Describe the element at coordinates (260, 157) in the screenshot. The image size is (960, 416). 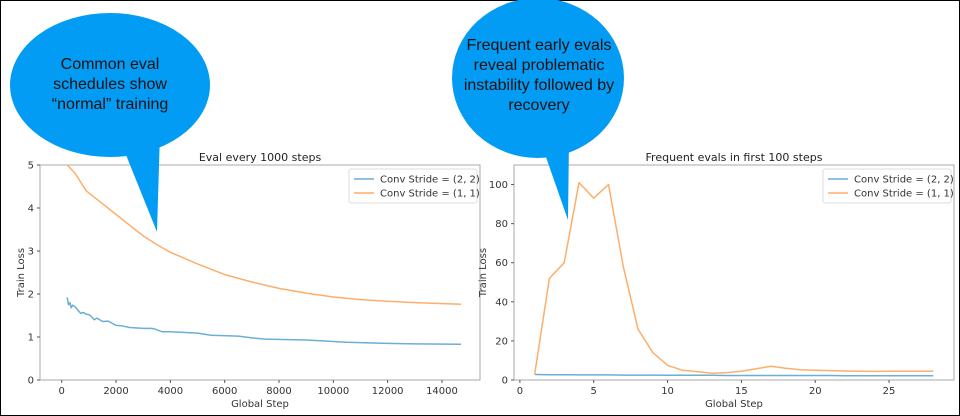
I see `chart-title: Eval every 1000 steps` at that location.